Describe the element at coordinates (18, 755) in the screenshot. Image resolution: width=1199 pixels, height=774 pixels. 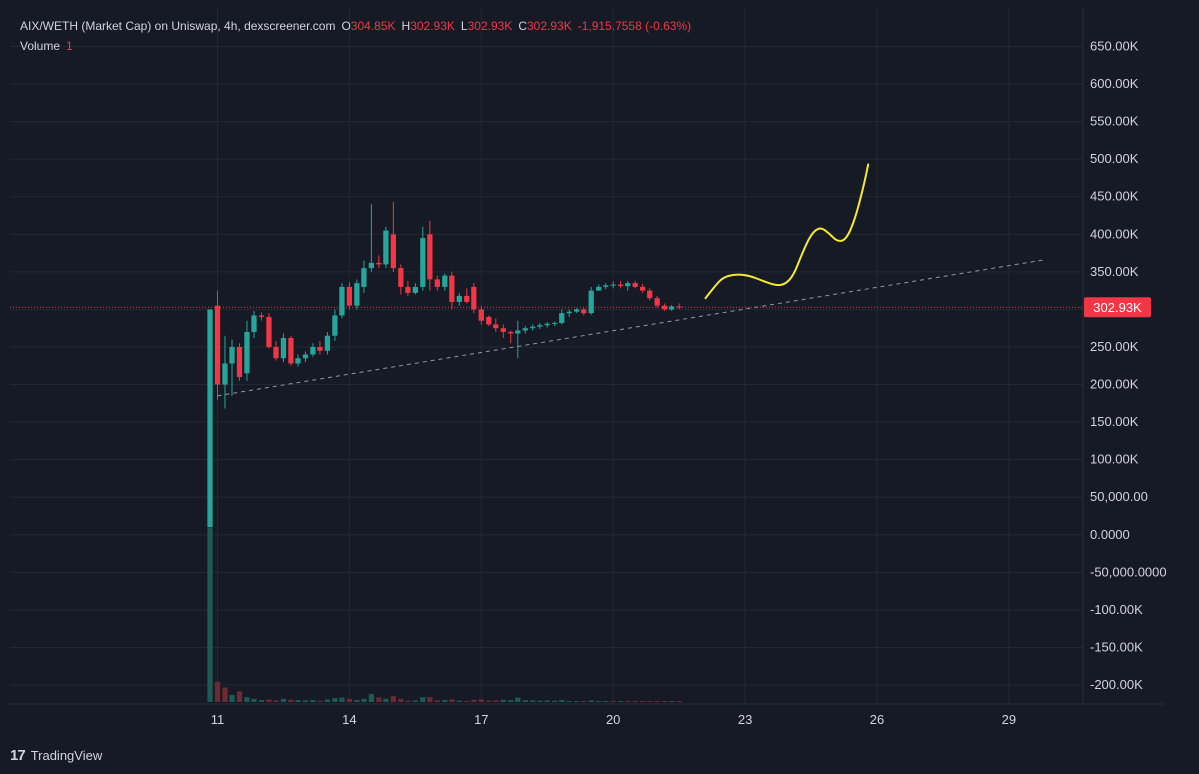
I see `tradingview-logo-icon: 17` at that location.